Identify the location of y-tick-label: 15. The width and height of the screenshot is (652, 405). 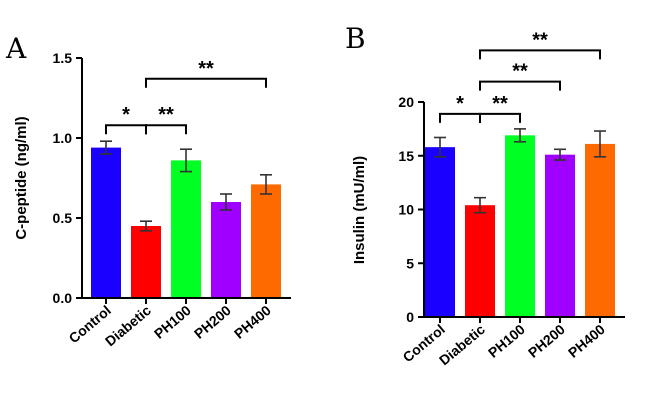
(406, 156).